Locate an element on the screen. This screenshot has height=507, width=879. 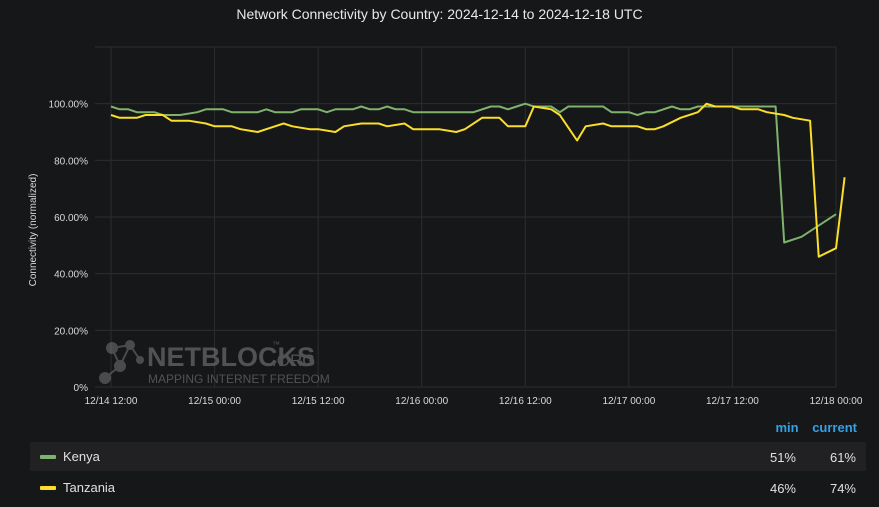
x-tick-label: 12/15 12:00 is located at coordinates (318, 401).